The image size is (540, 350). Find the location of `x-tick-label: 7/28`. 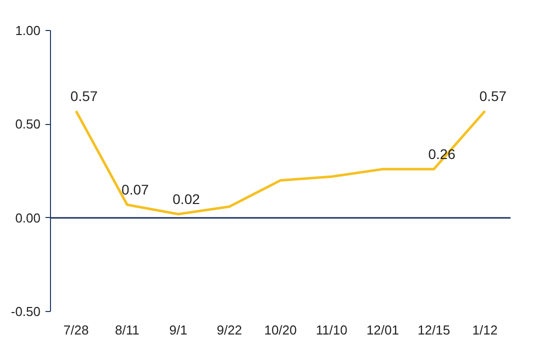

x-tick-label: 7/28 is located at coordinates (76, 330).